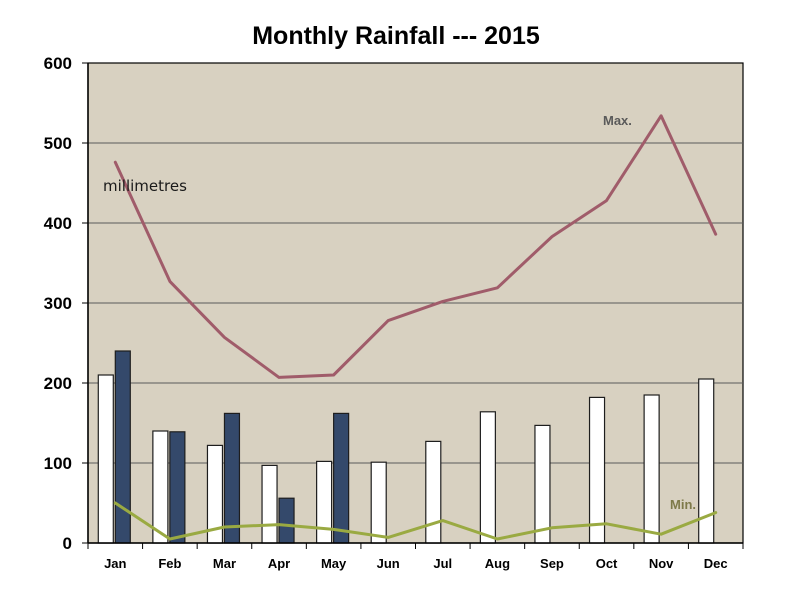 This screenshot has height=595, width=792. I want to click on x-axis-ticks: Jan Feb Mar Apr May Jun Jul Aug Sep Oct Nov Dec, so click(415, 557).